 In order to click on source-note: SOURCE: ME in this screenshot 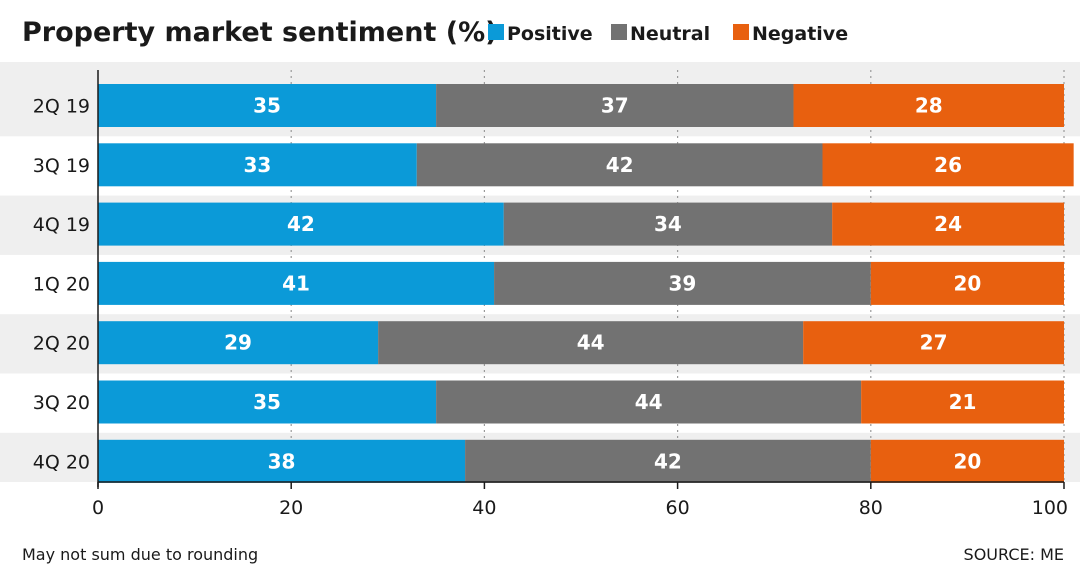, I will do `click(1014, 554)`.